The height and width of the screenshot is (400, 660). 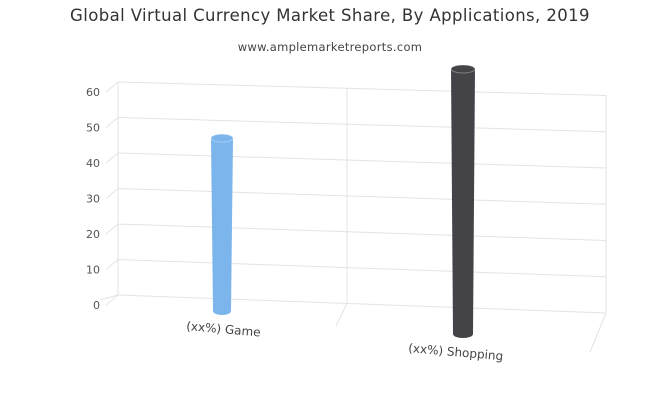 I want to click on y-tick-label: 50, so click(x=93, y=128).